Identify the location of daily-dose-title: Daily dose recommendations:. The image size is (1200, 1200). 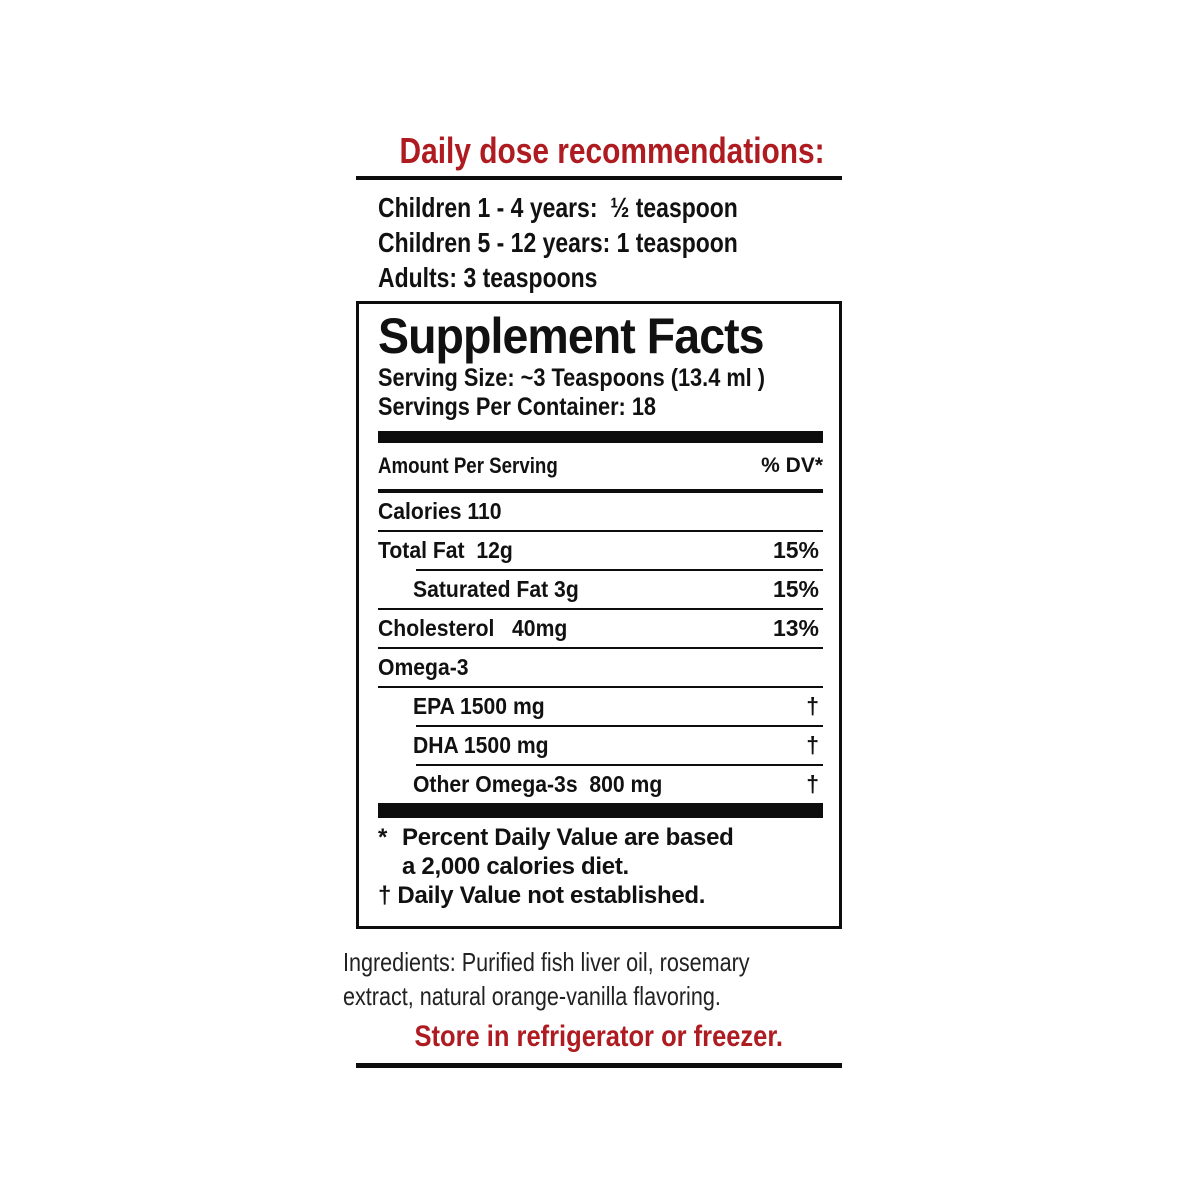
(599, 151).